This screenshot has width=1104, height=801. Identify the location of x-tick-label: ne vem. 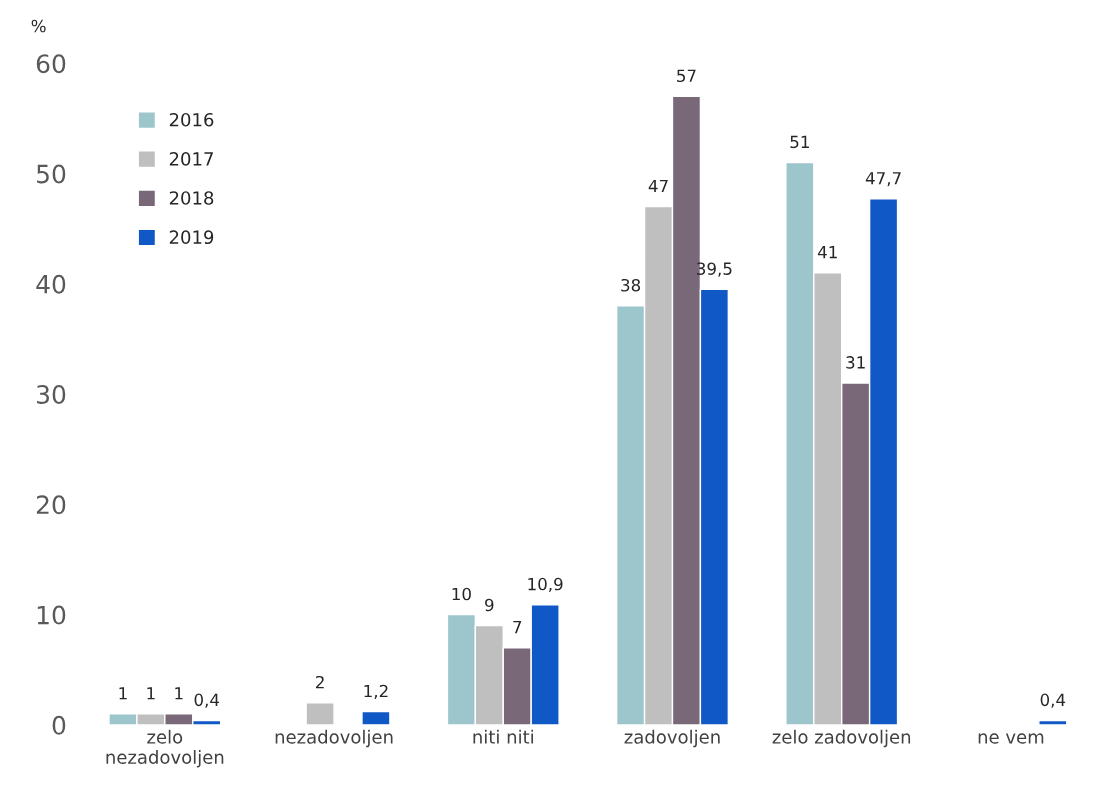
(1011, 738).